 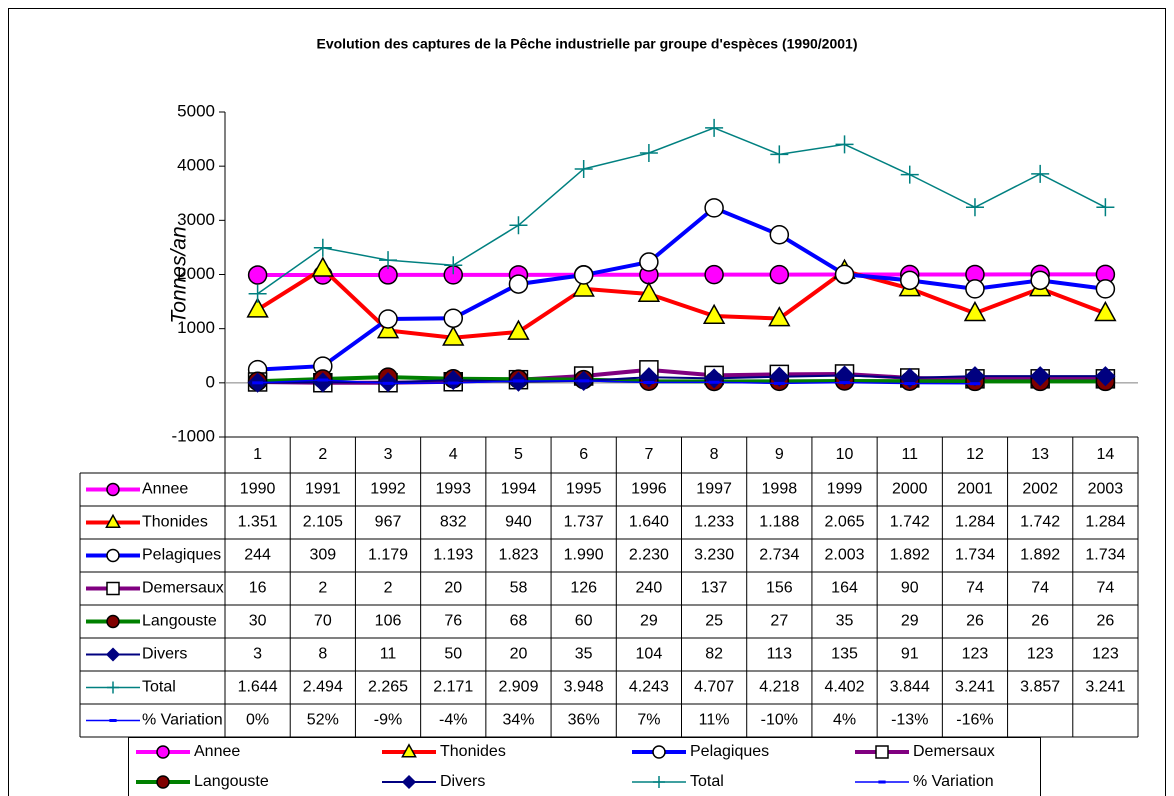 What do you see at coordinates (519, 489) in the screenshot?
I see `table-cell: 1994` at bounding box center [519, 489].